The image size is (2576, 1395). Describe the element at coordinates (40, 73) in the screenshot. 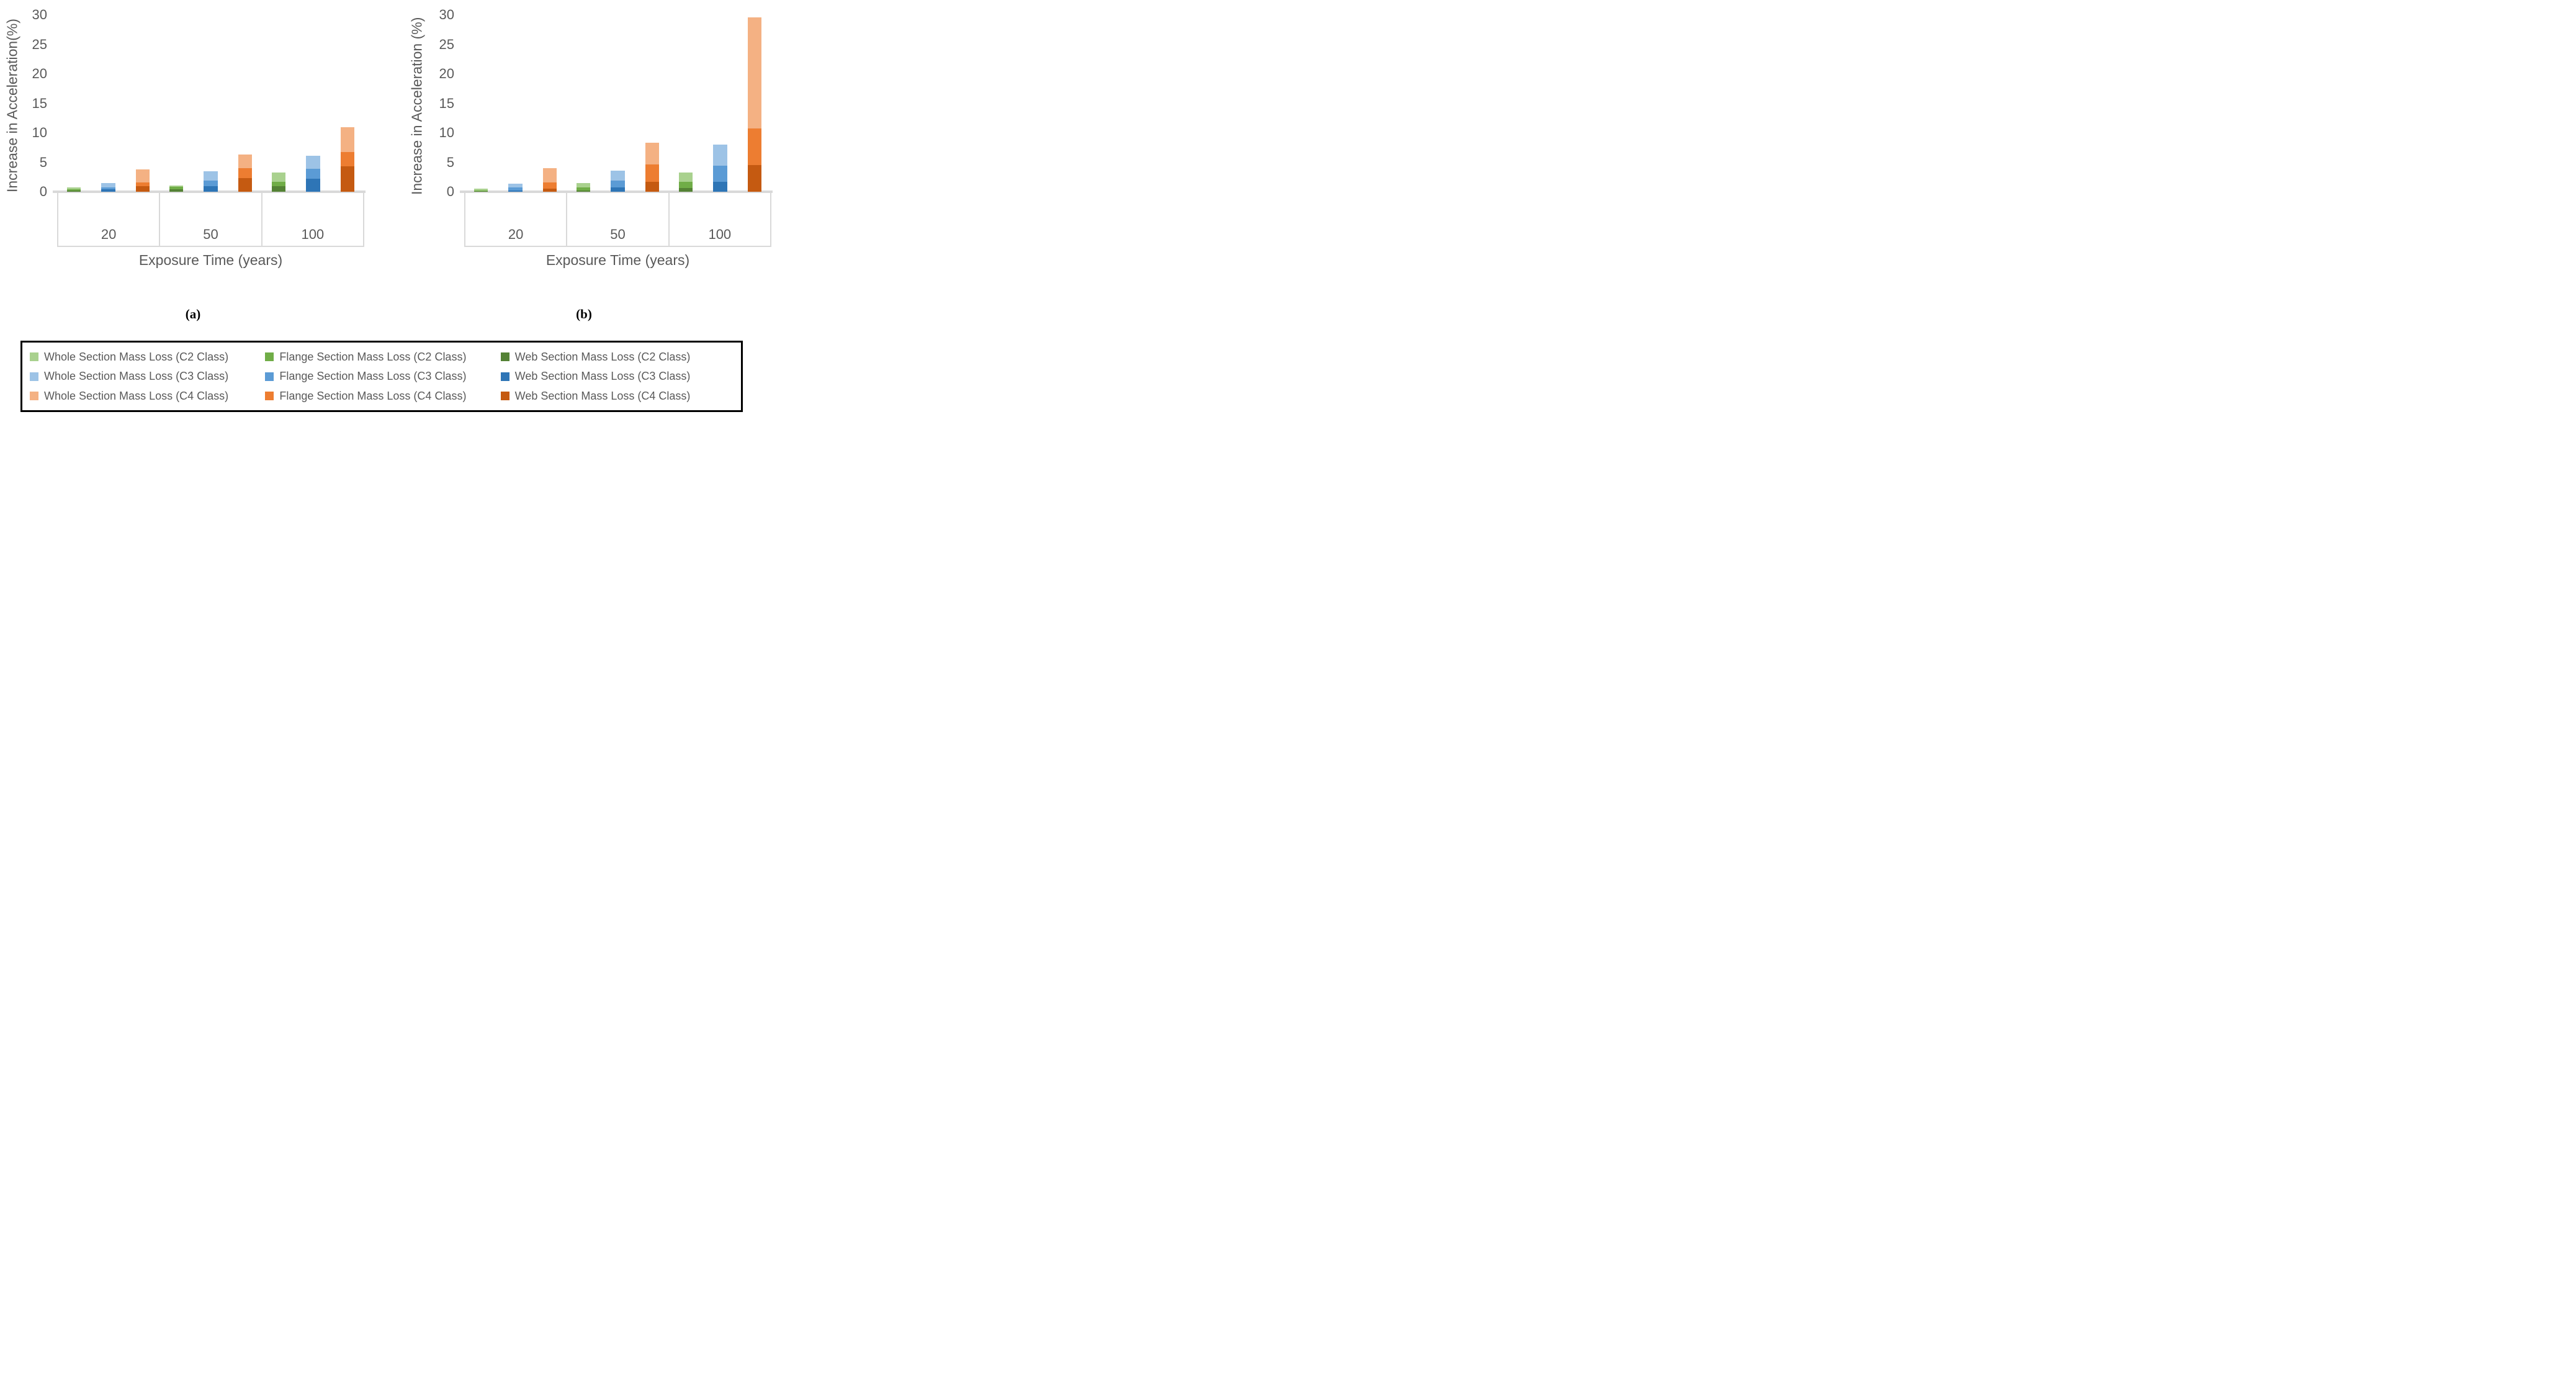

I see `y-tick-label: 20` at that location.